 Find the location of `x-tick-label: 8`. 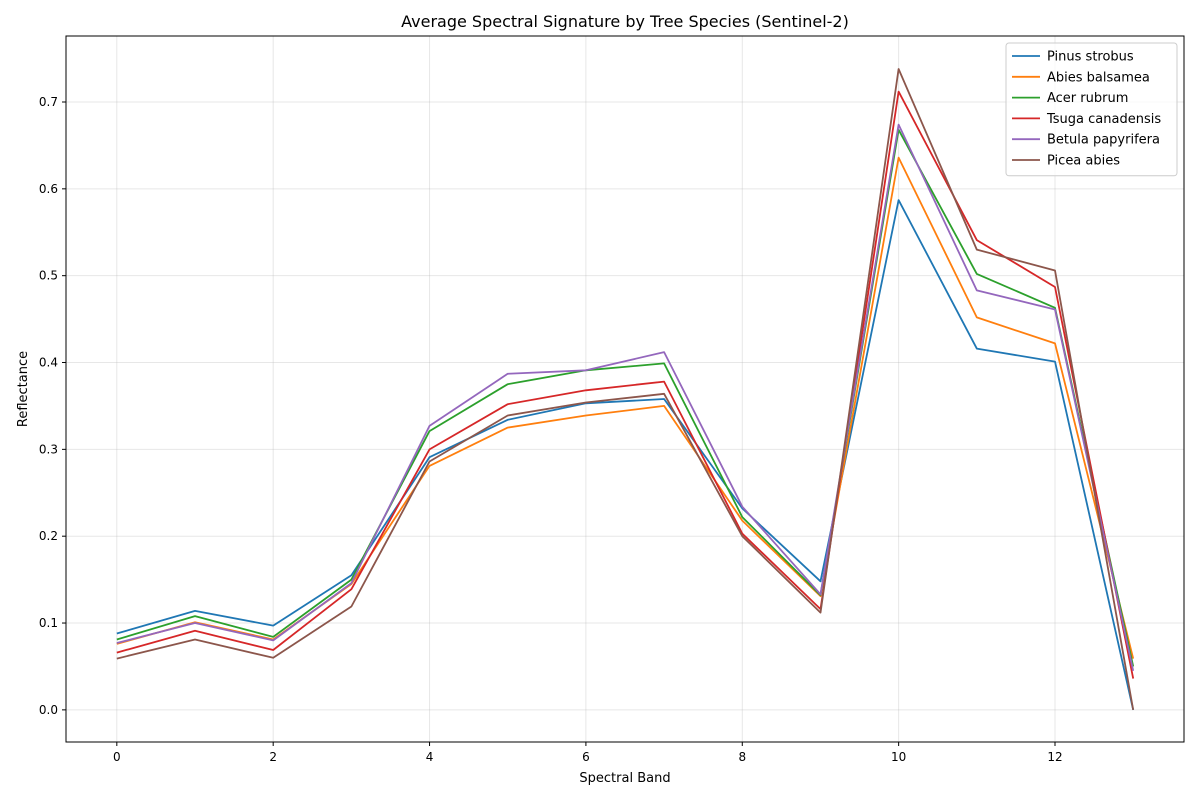

x-tick-label: 8 is located at coordinates (742, 757).